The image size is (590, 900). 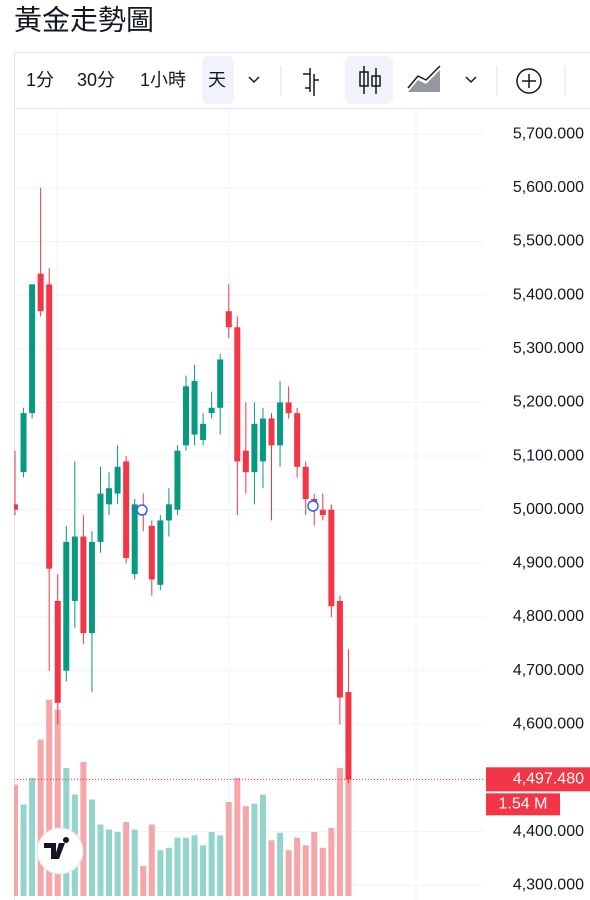 What do you see at coordinates (96, 80) in the screenshot?
I see `interval-button: 30分` at bounding box center [96, 80].